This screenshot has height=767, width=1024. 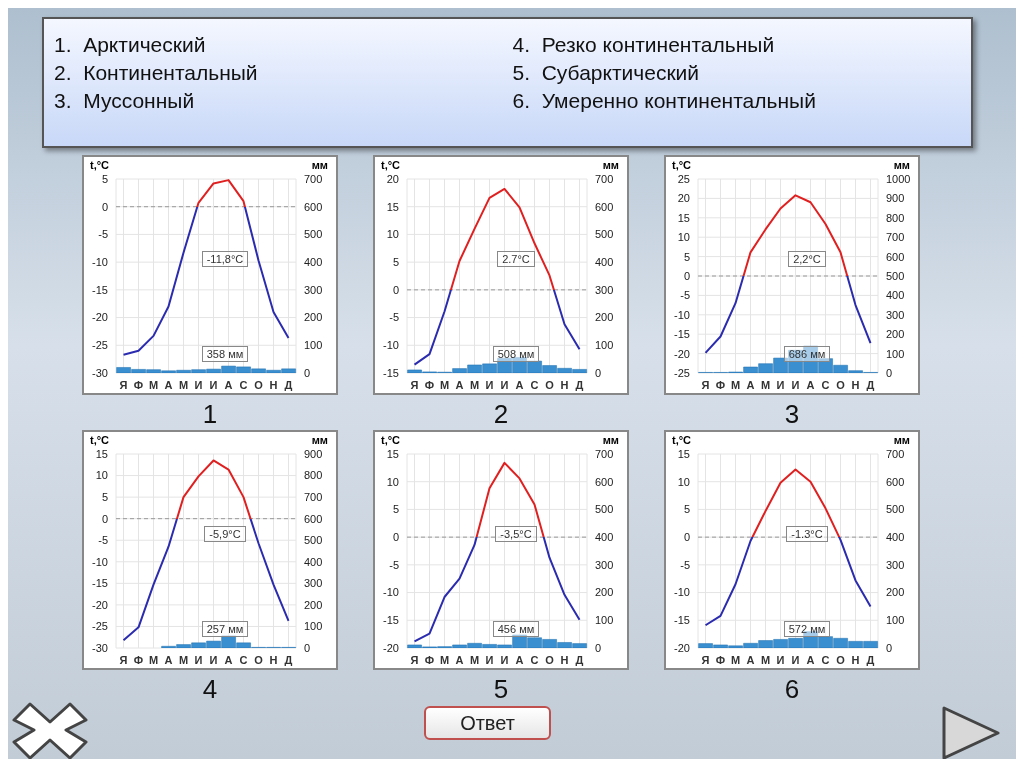 What do you see at coordinates (516, 259) in the screenshot?
I see `annotation: 2.7°C` at bounding box center [516, 259].